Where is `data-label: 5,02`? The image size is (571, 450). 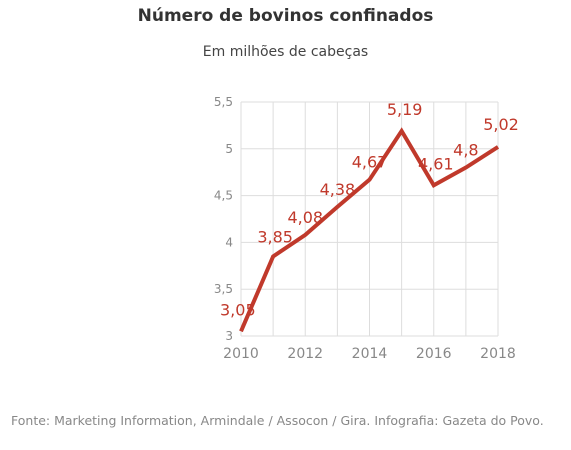
data-label: 5,02 is located at coordinates (501, 124).